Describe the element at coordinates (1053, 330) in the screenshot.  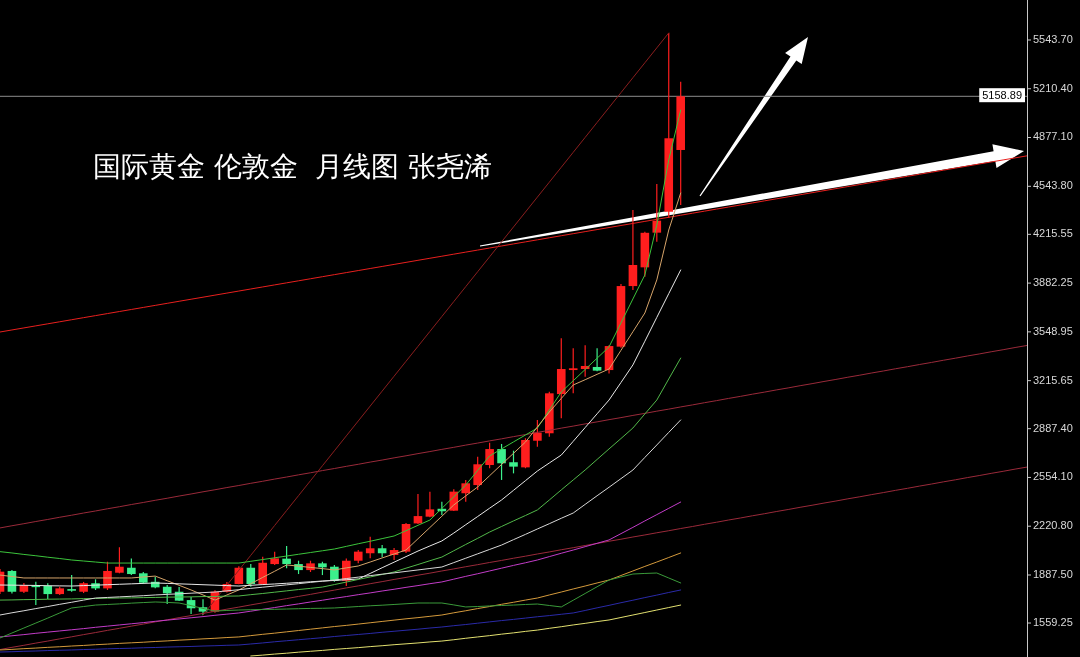
I see `y-tick-label: 3548.95` at that location.